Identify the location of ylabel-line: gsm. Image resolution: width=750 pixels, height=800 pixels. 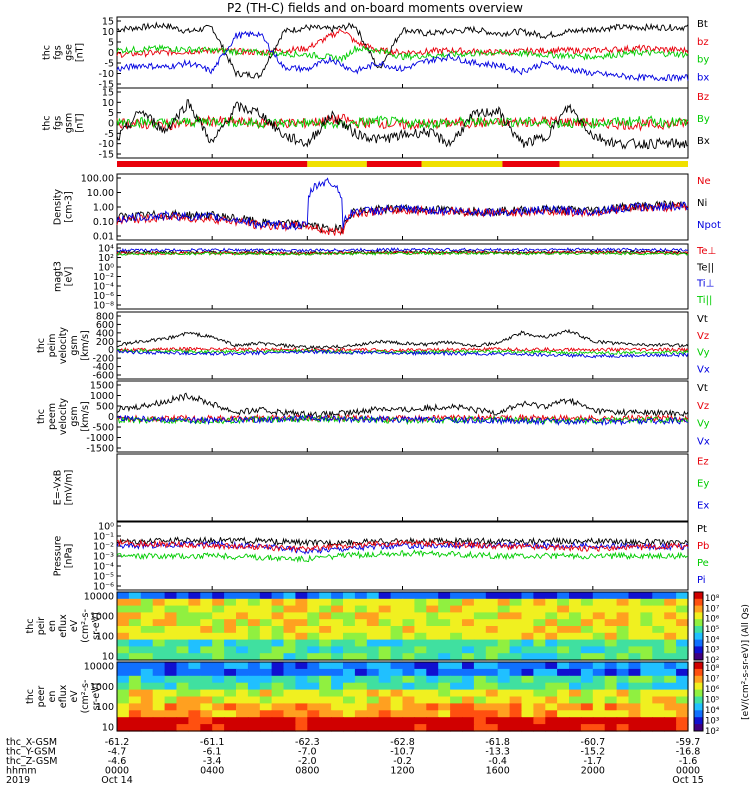
(74, 416).